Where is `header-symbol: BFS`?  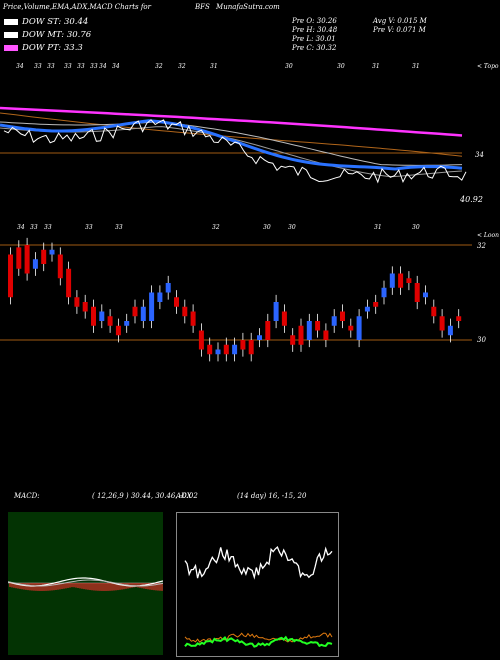
header-symbol: BFS is located at coordinates (202, 7).